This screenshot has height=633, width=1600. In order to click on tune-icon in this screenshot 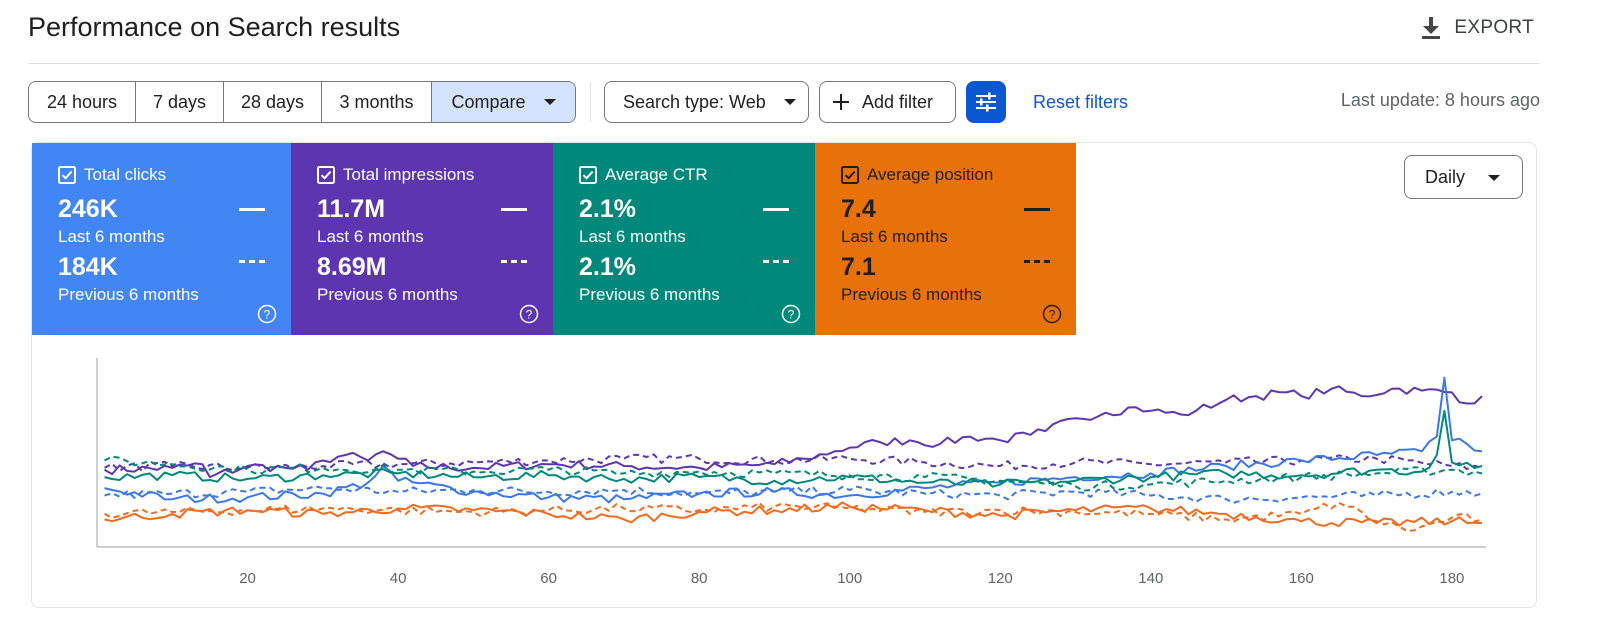, I will do `click(986, 102)`.